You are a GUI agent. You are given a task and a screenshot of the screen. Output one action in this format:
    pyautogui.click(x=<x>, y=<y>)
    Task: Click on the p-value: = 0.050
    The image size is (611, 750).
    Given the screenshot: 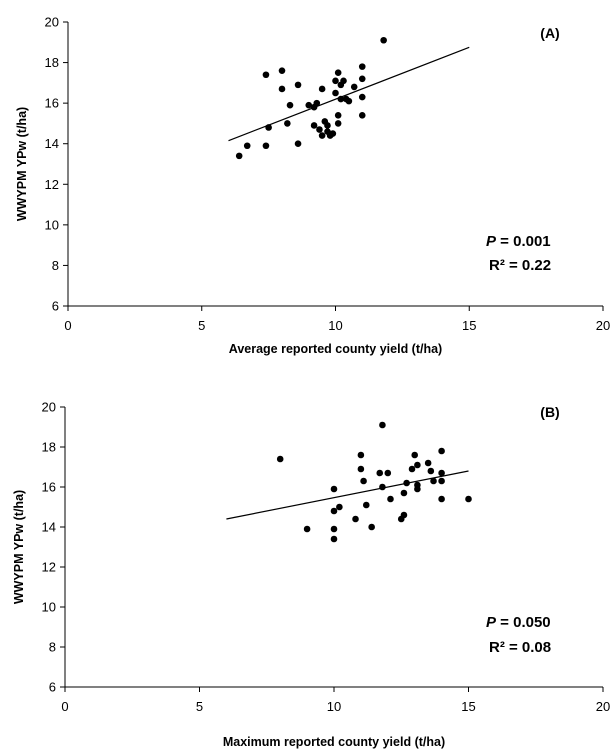 What is the action you would take?
    pyautogui.click(x=523, y=622)
    